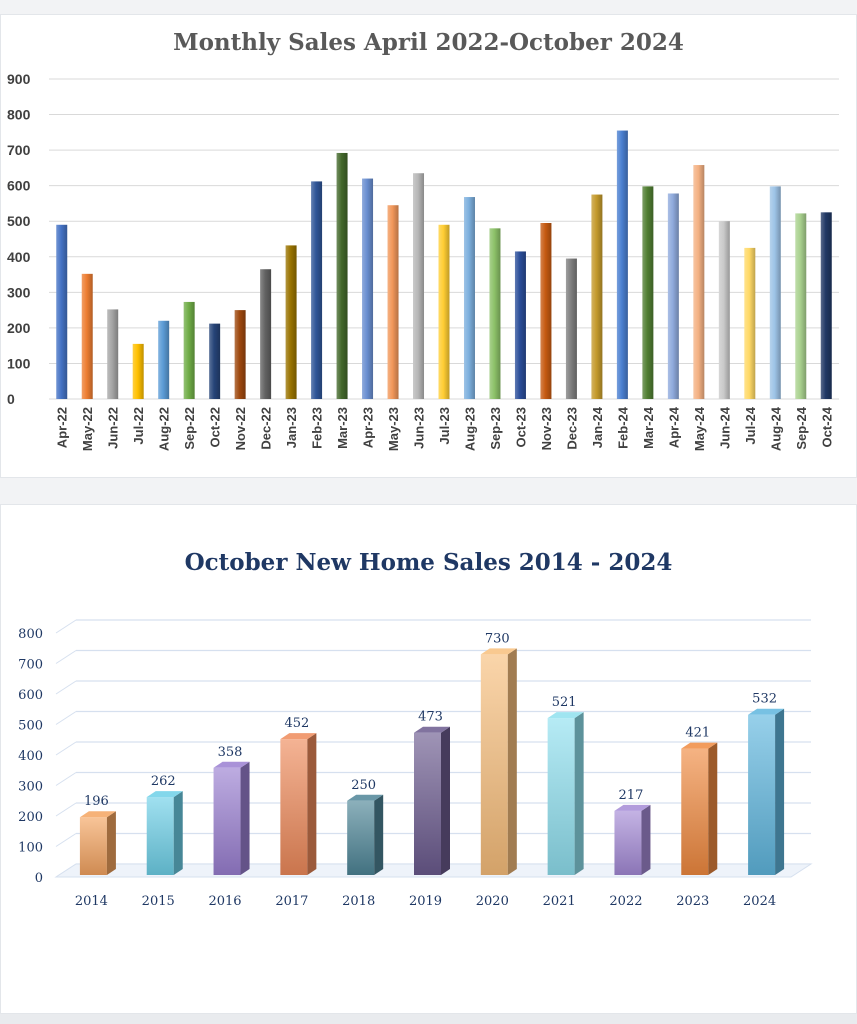 The height and width of the screenshot is (1024, 857). Describe the element at coordinates (692, 901) in the screenshot. I see `x-tick-label: 2023` at that location.